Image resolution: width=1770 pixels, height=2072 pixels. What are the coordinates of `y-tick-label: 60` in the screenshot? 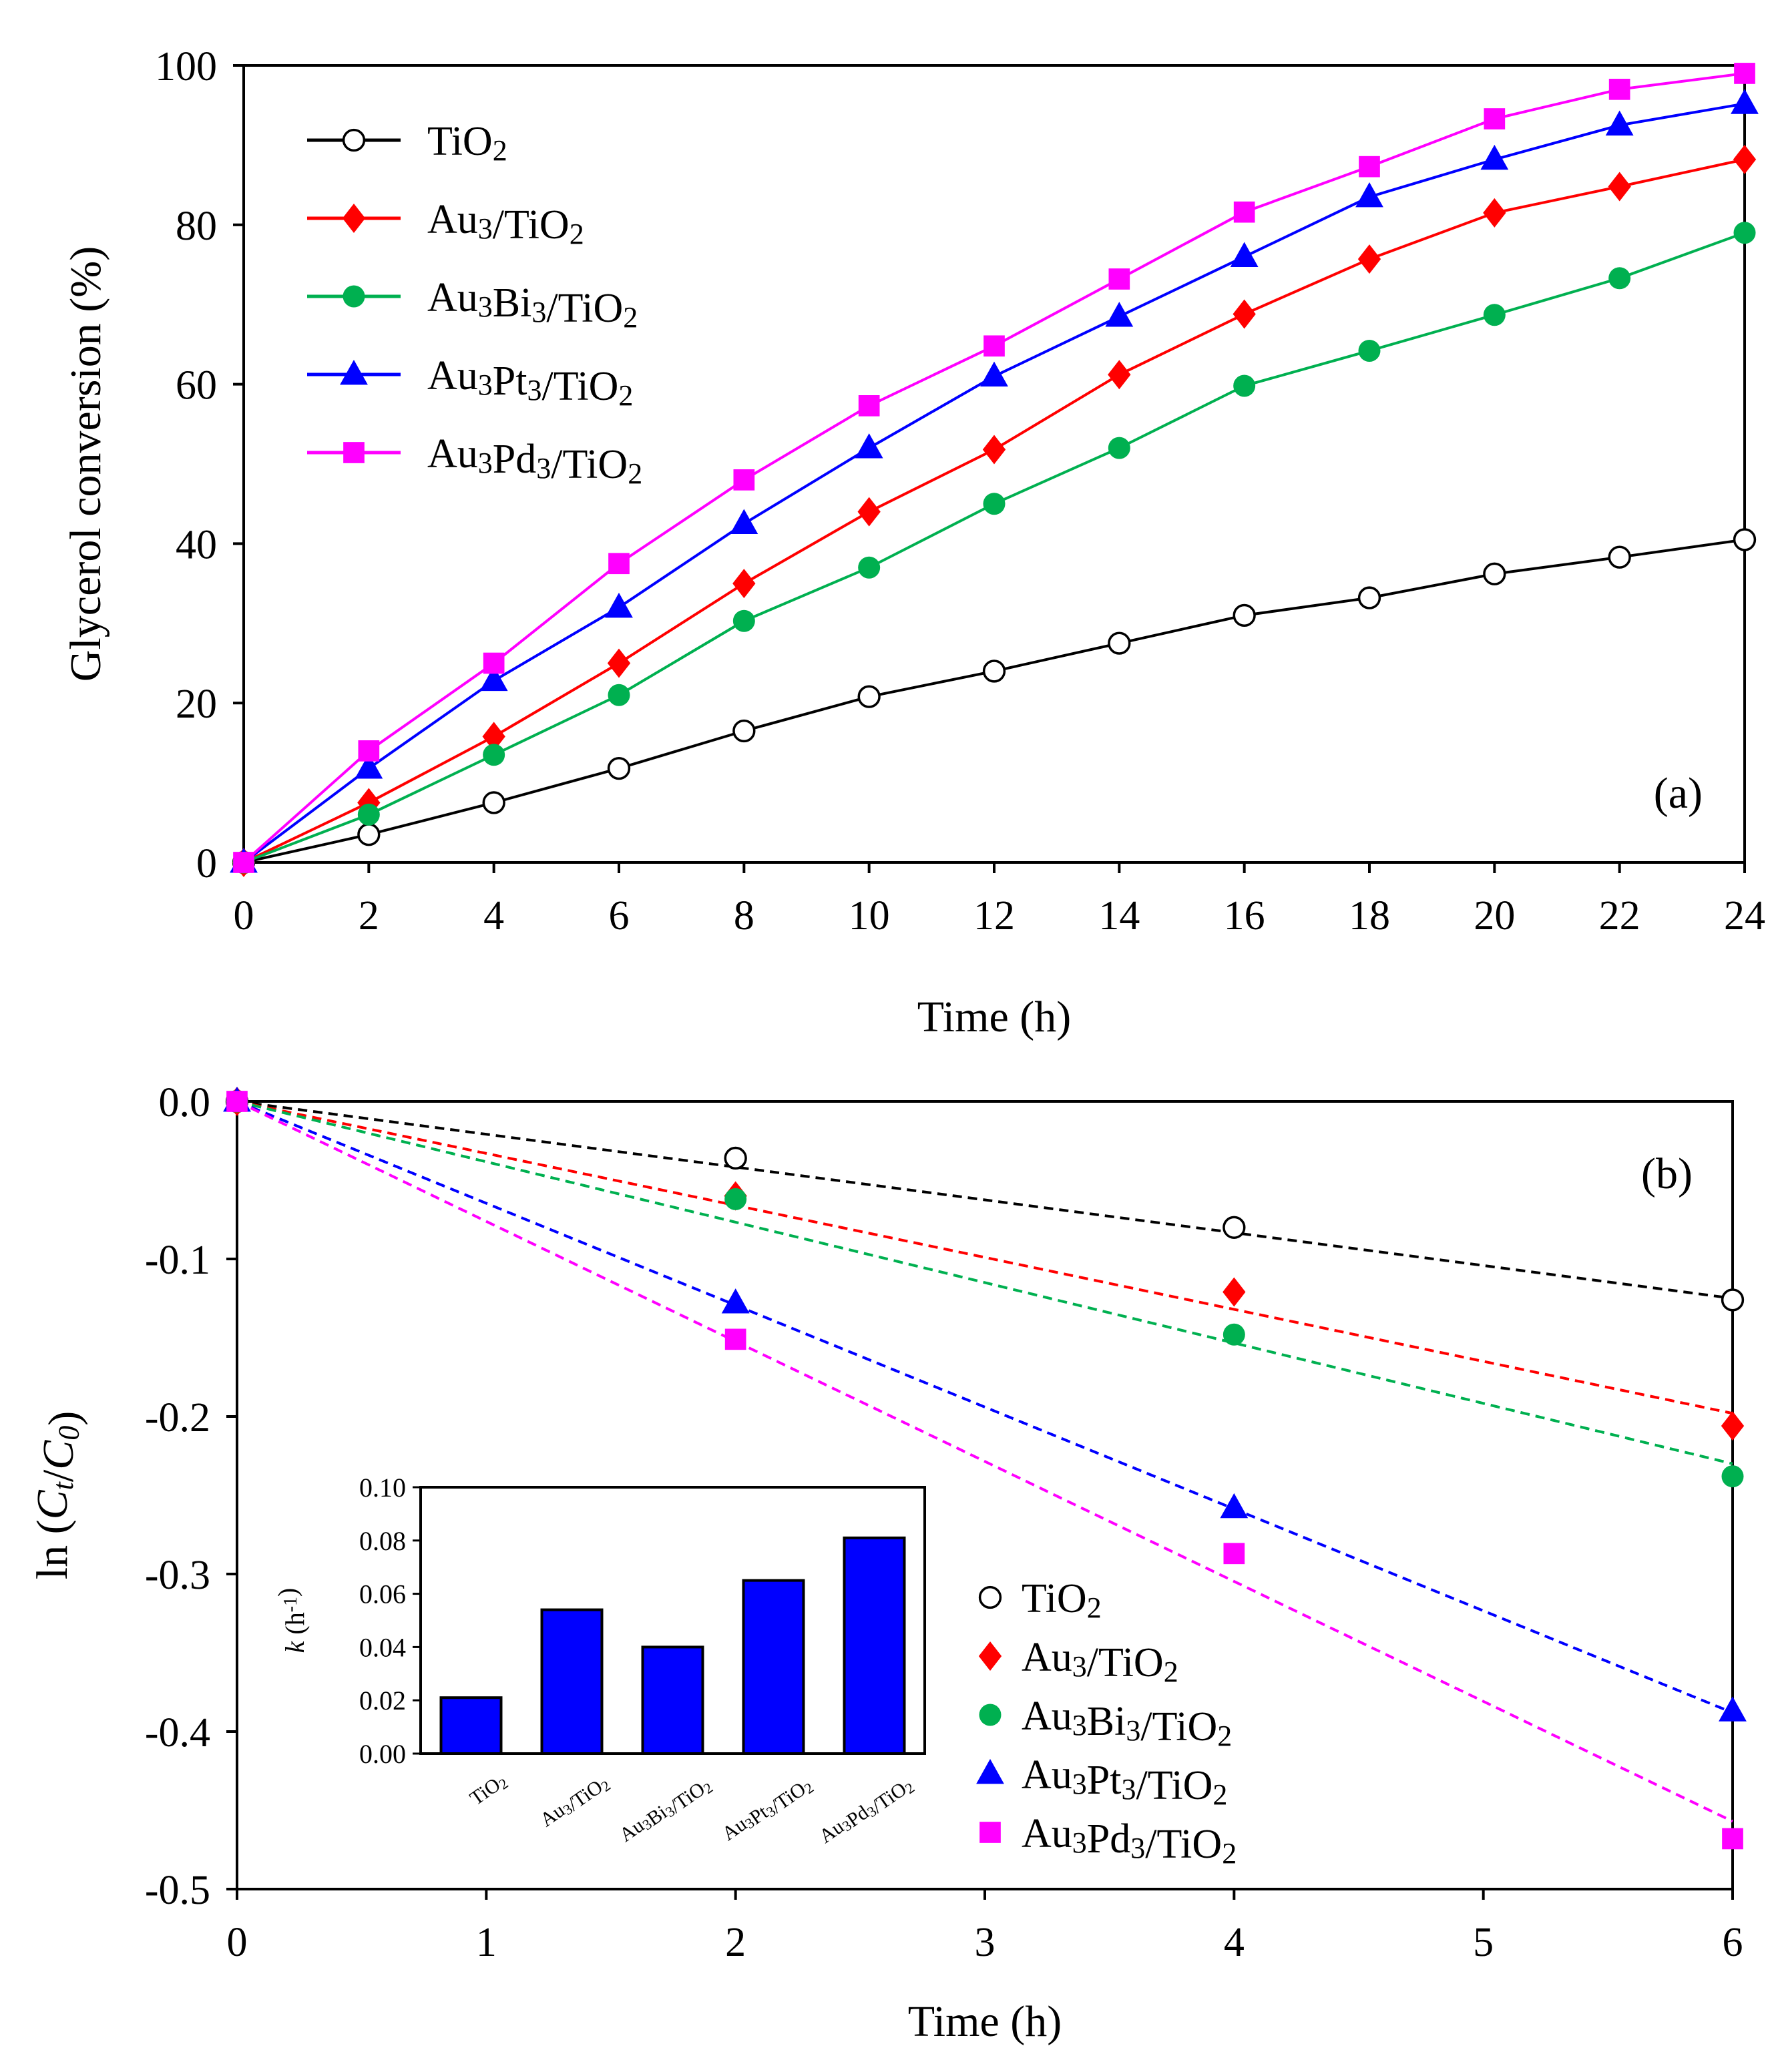 It's located at (196, 386).